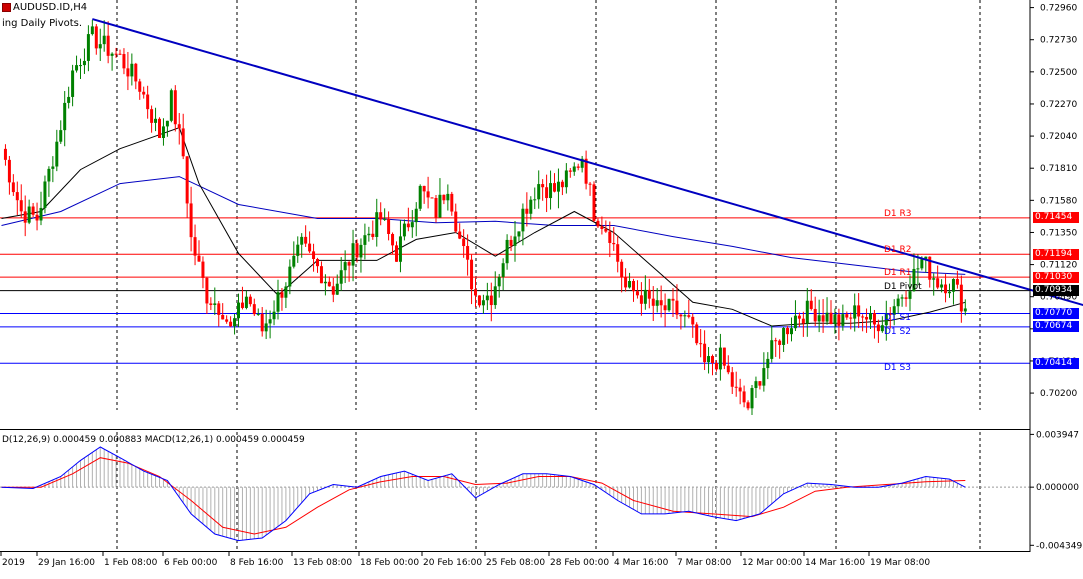 The width and height of the screenshot is (1083, 579). Describe the element at coordinates (897, 331) in the screenshot. I see `pivot-label: D1 S2` at that location.